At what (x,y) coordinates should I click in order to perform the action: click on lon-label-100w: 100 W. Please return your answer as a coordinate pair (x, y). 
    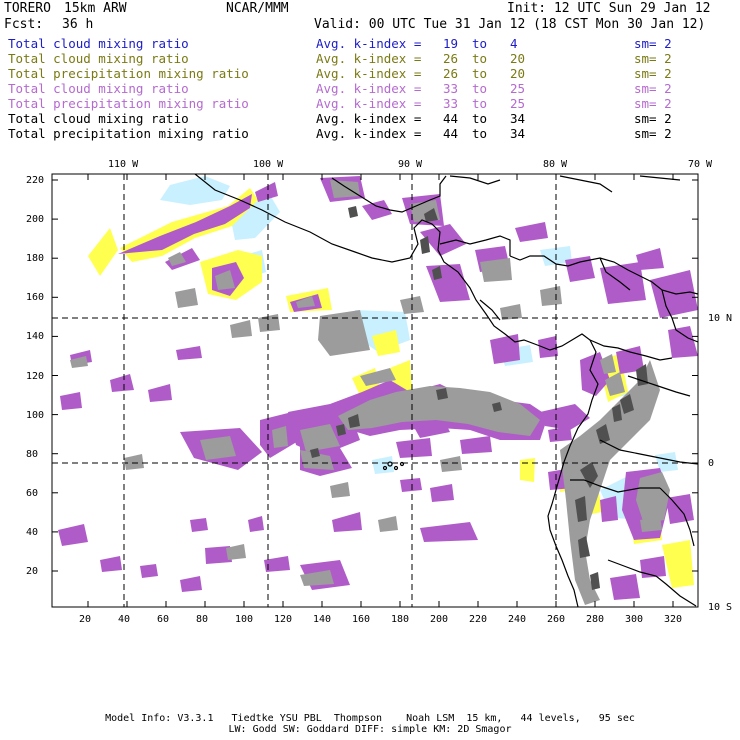
    Looking at the image, I should click on (268, 164).